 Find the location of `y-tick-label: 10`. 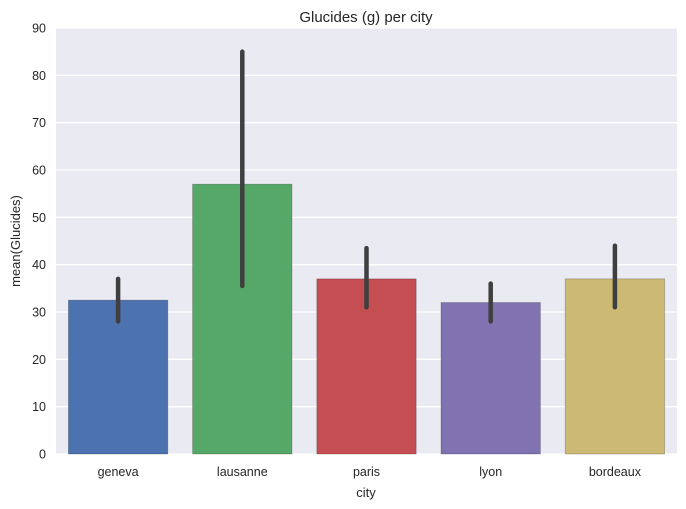

y-tick-label: 10 is located at coordinates (39, 407).